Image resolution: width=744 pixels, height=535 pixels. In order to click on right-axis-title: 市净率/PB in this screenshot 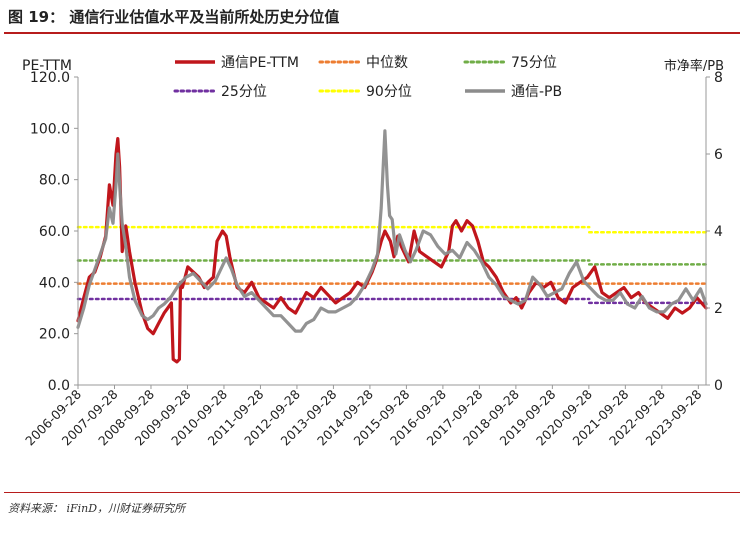, I will do `click(694, 66)`.